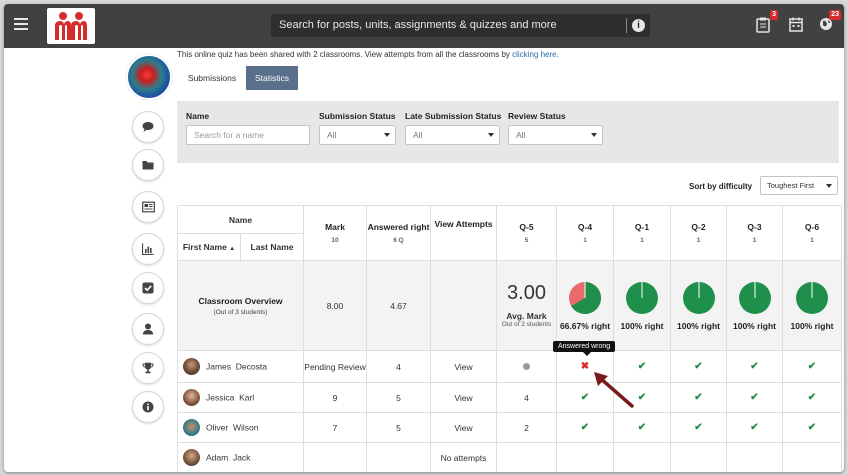 The image size is (848, 475). I want to click on info-icon, so click(148, 407).